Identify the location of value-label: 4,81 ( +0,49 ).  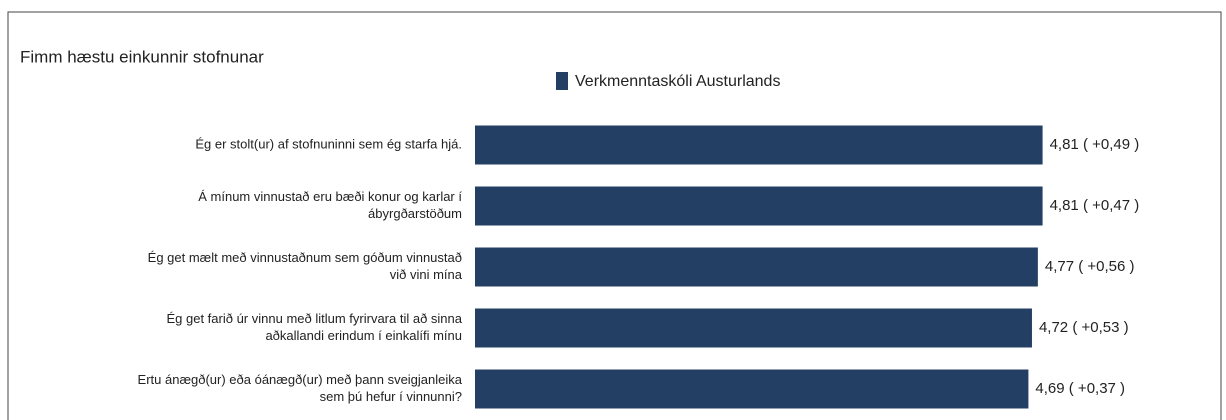
(1095, 144).